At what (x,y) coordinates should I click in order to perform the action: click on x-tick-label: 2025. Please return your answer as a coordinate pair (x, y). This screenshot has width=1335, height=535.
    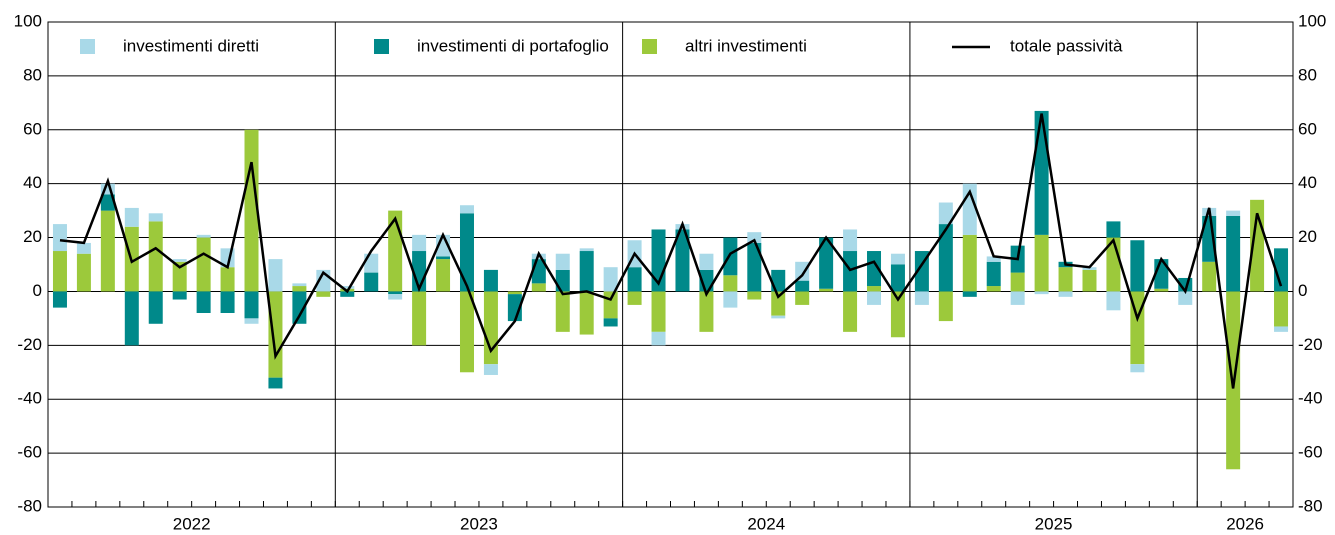
    Looking at the image, I should click on (1054, 523).